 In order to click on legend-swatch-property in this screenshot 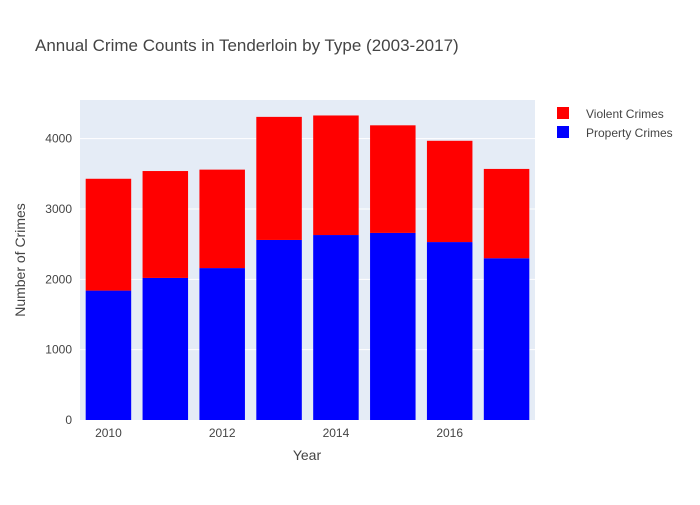, I will do `click(563, 132)`.